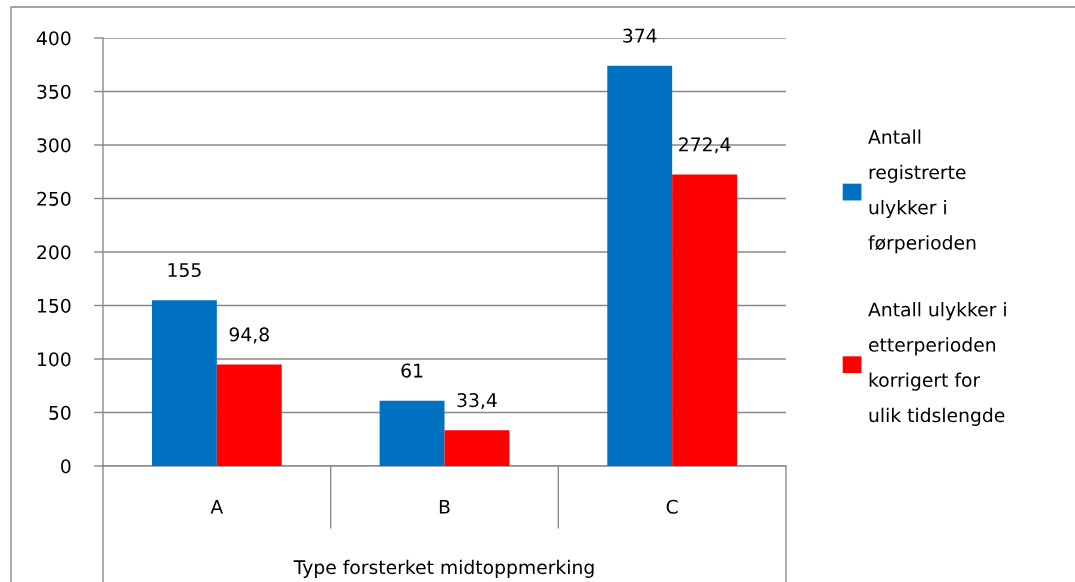  Describe the element at coordinates (54, 305) in the screenshot. I see `y-tick-label: 150` at that location.